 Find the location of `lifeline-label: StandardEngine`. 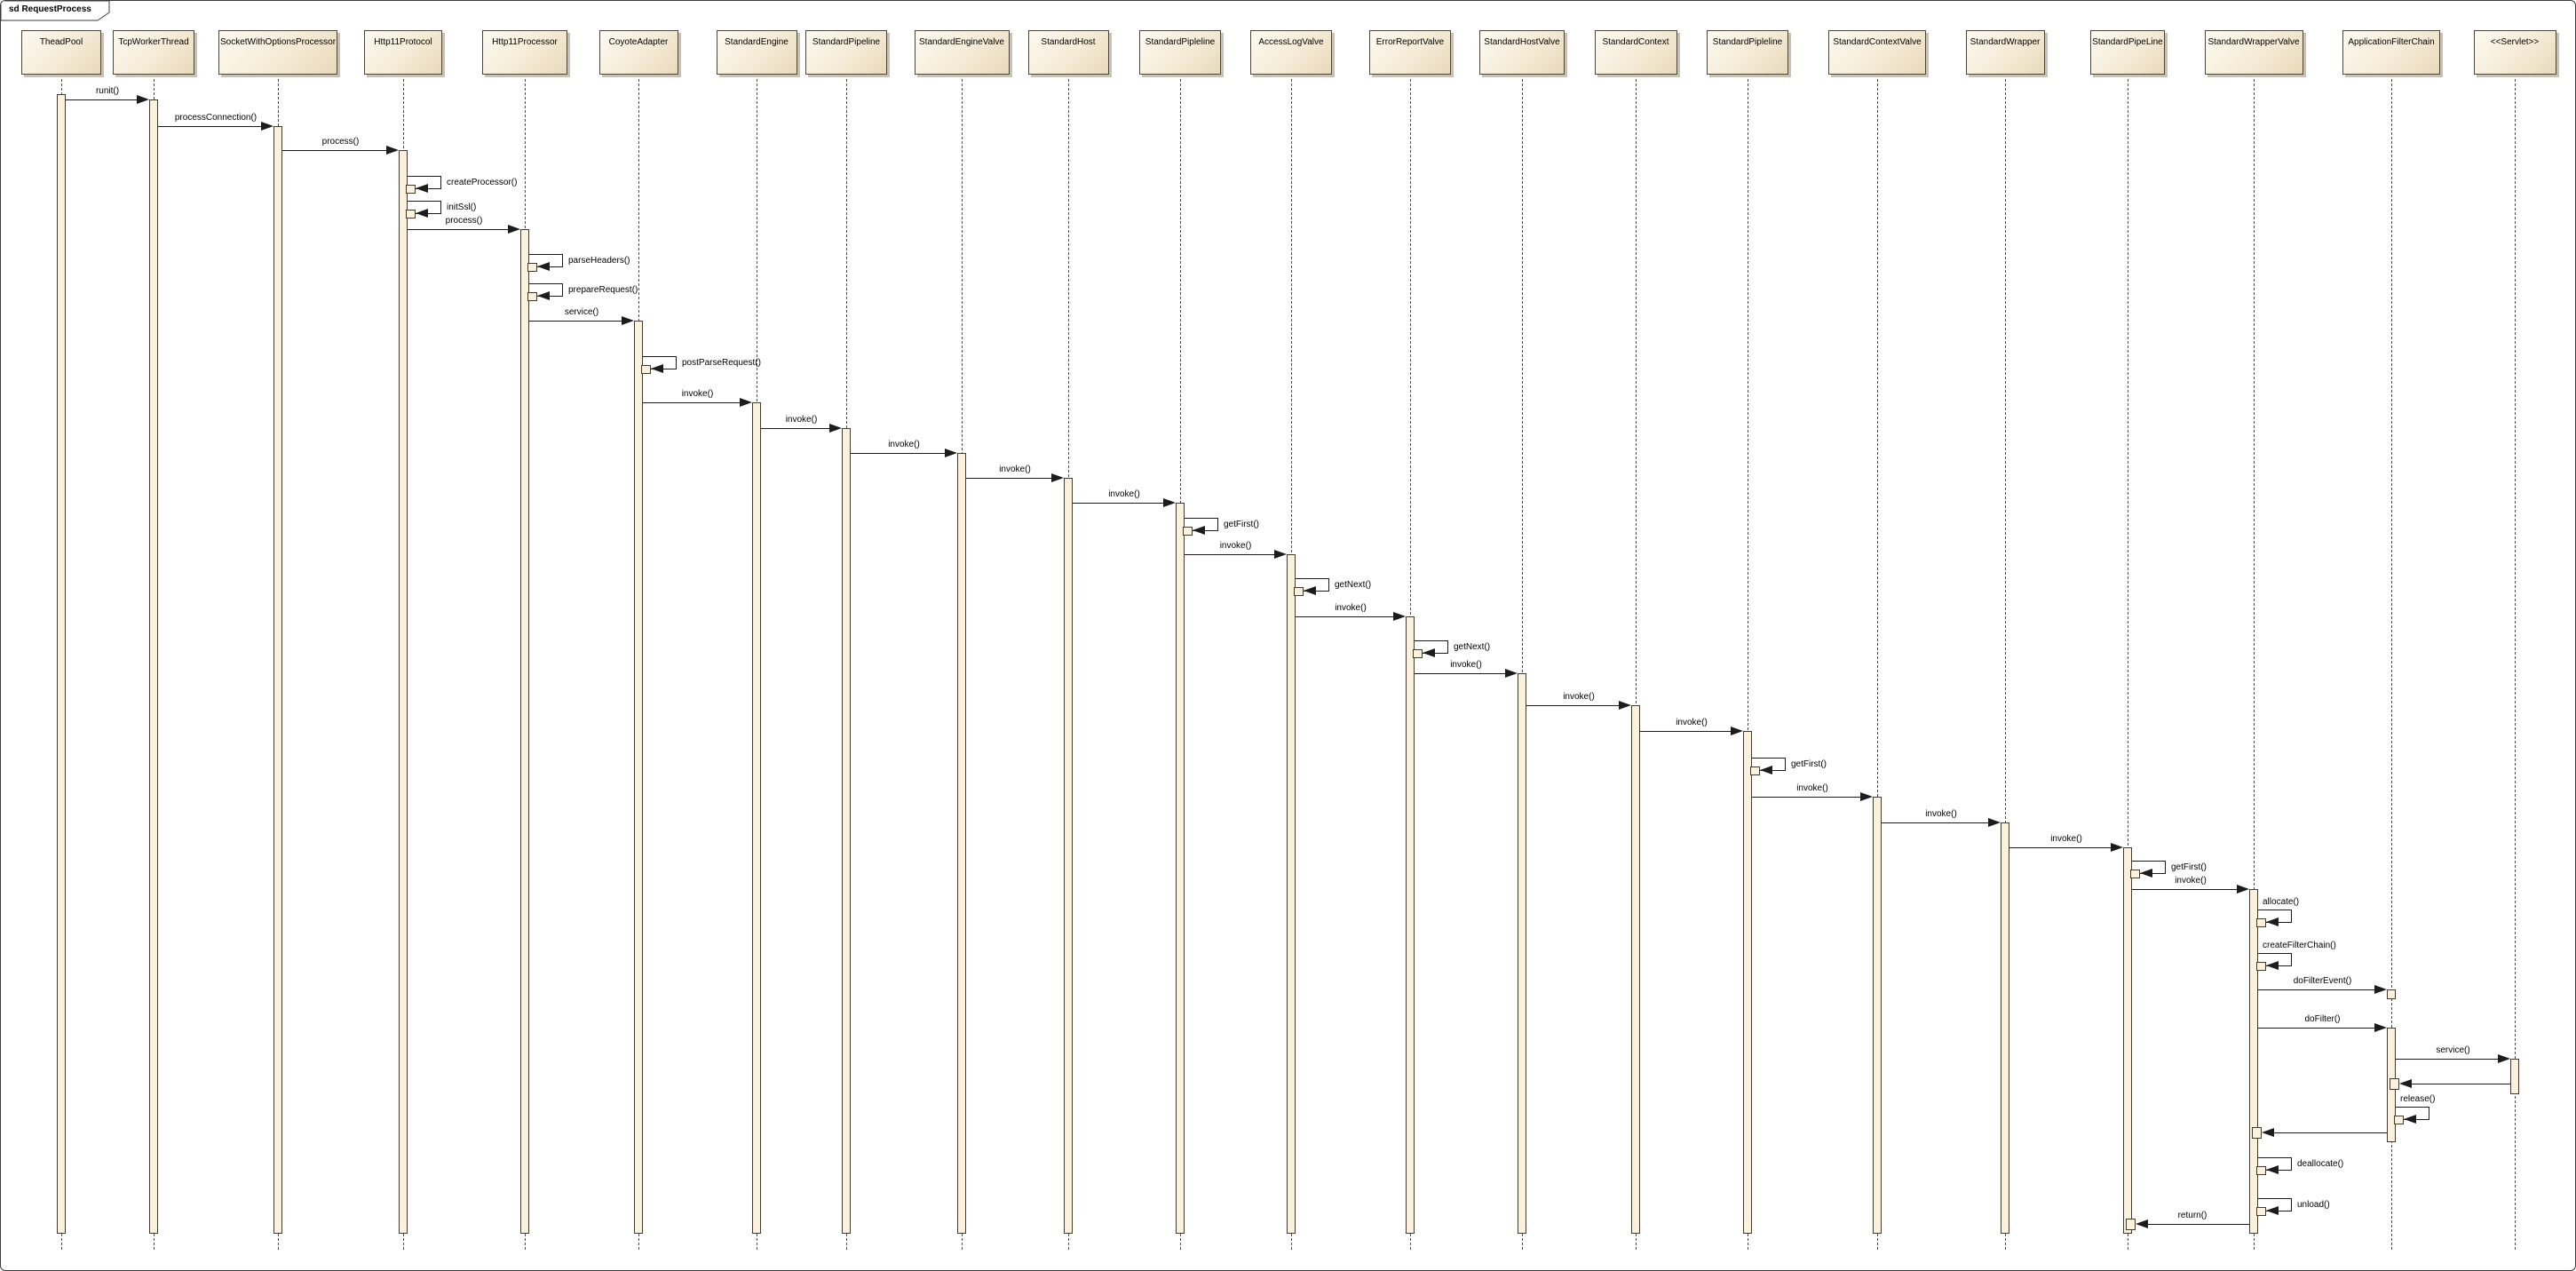

lifeline-label: StandardEngine is located at coordinates (757, 42).